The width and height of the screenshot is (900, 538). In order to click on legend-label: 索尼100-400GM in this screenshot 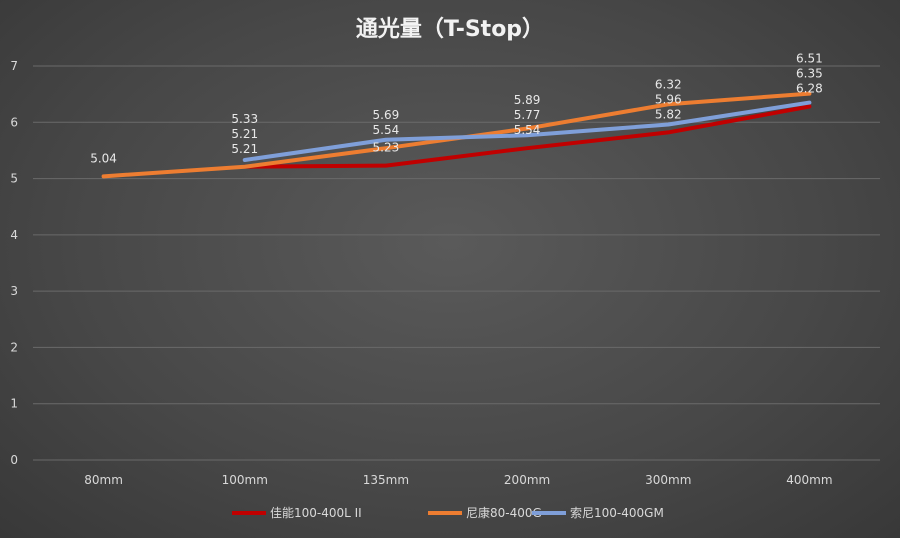, I will do `click(617, 513)`.